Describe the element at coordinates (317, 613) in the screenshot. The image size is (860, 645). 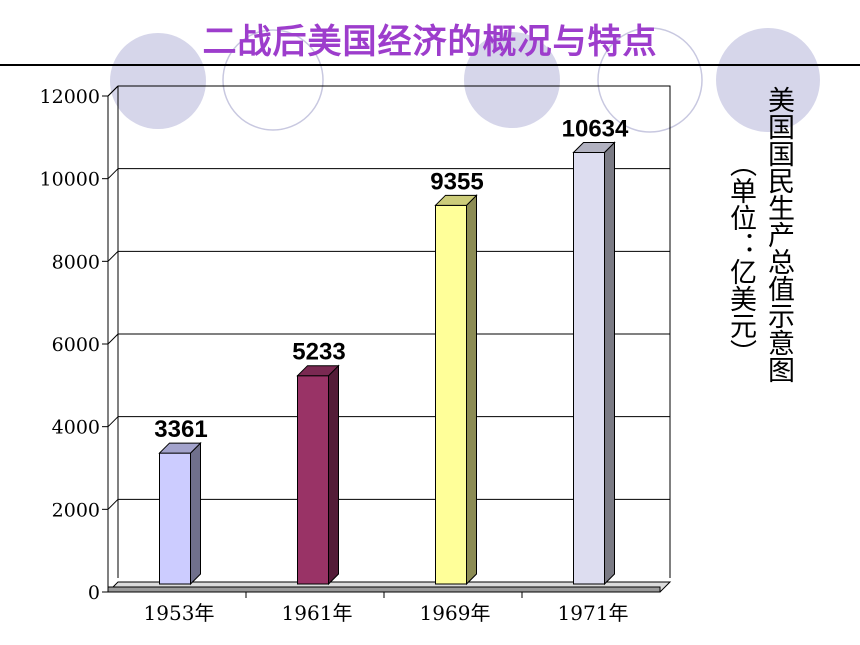
I see `x-tick-label: 1961年` at that location.